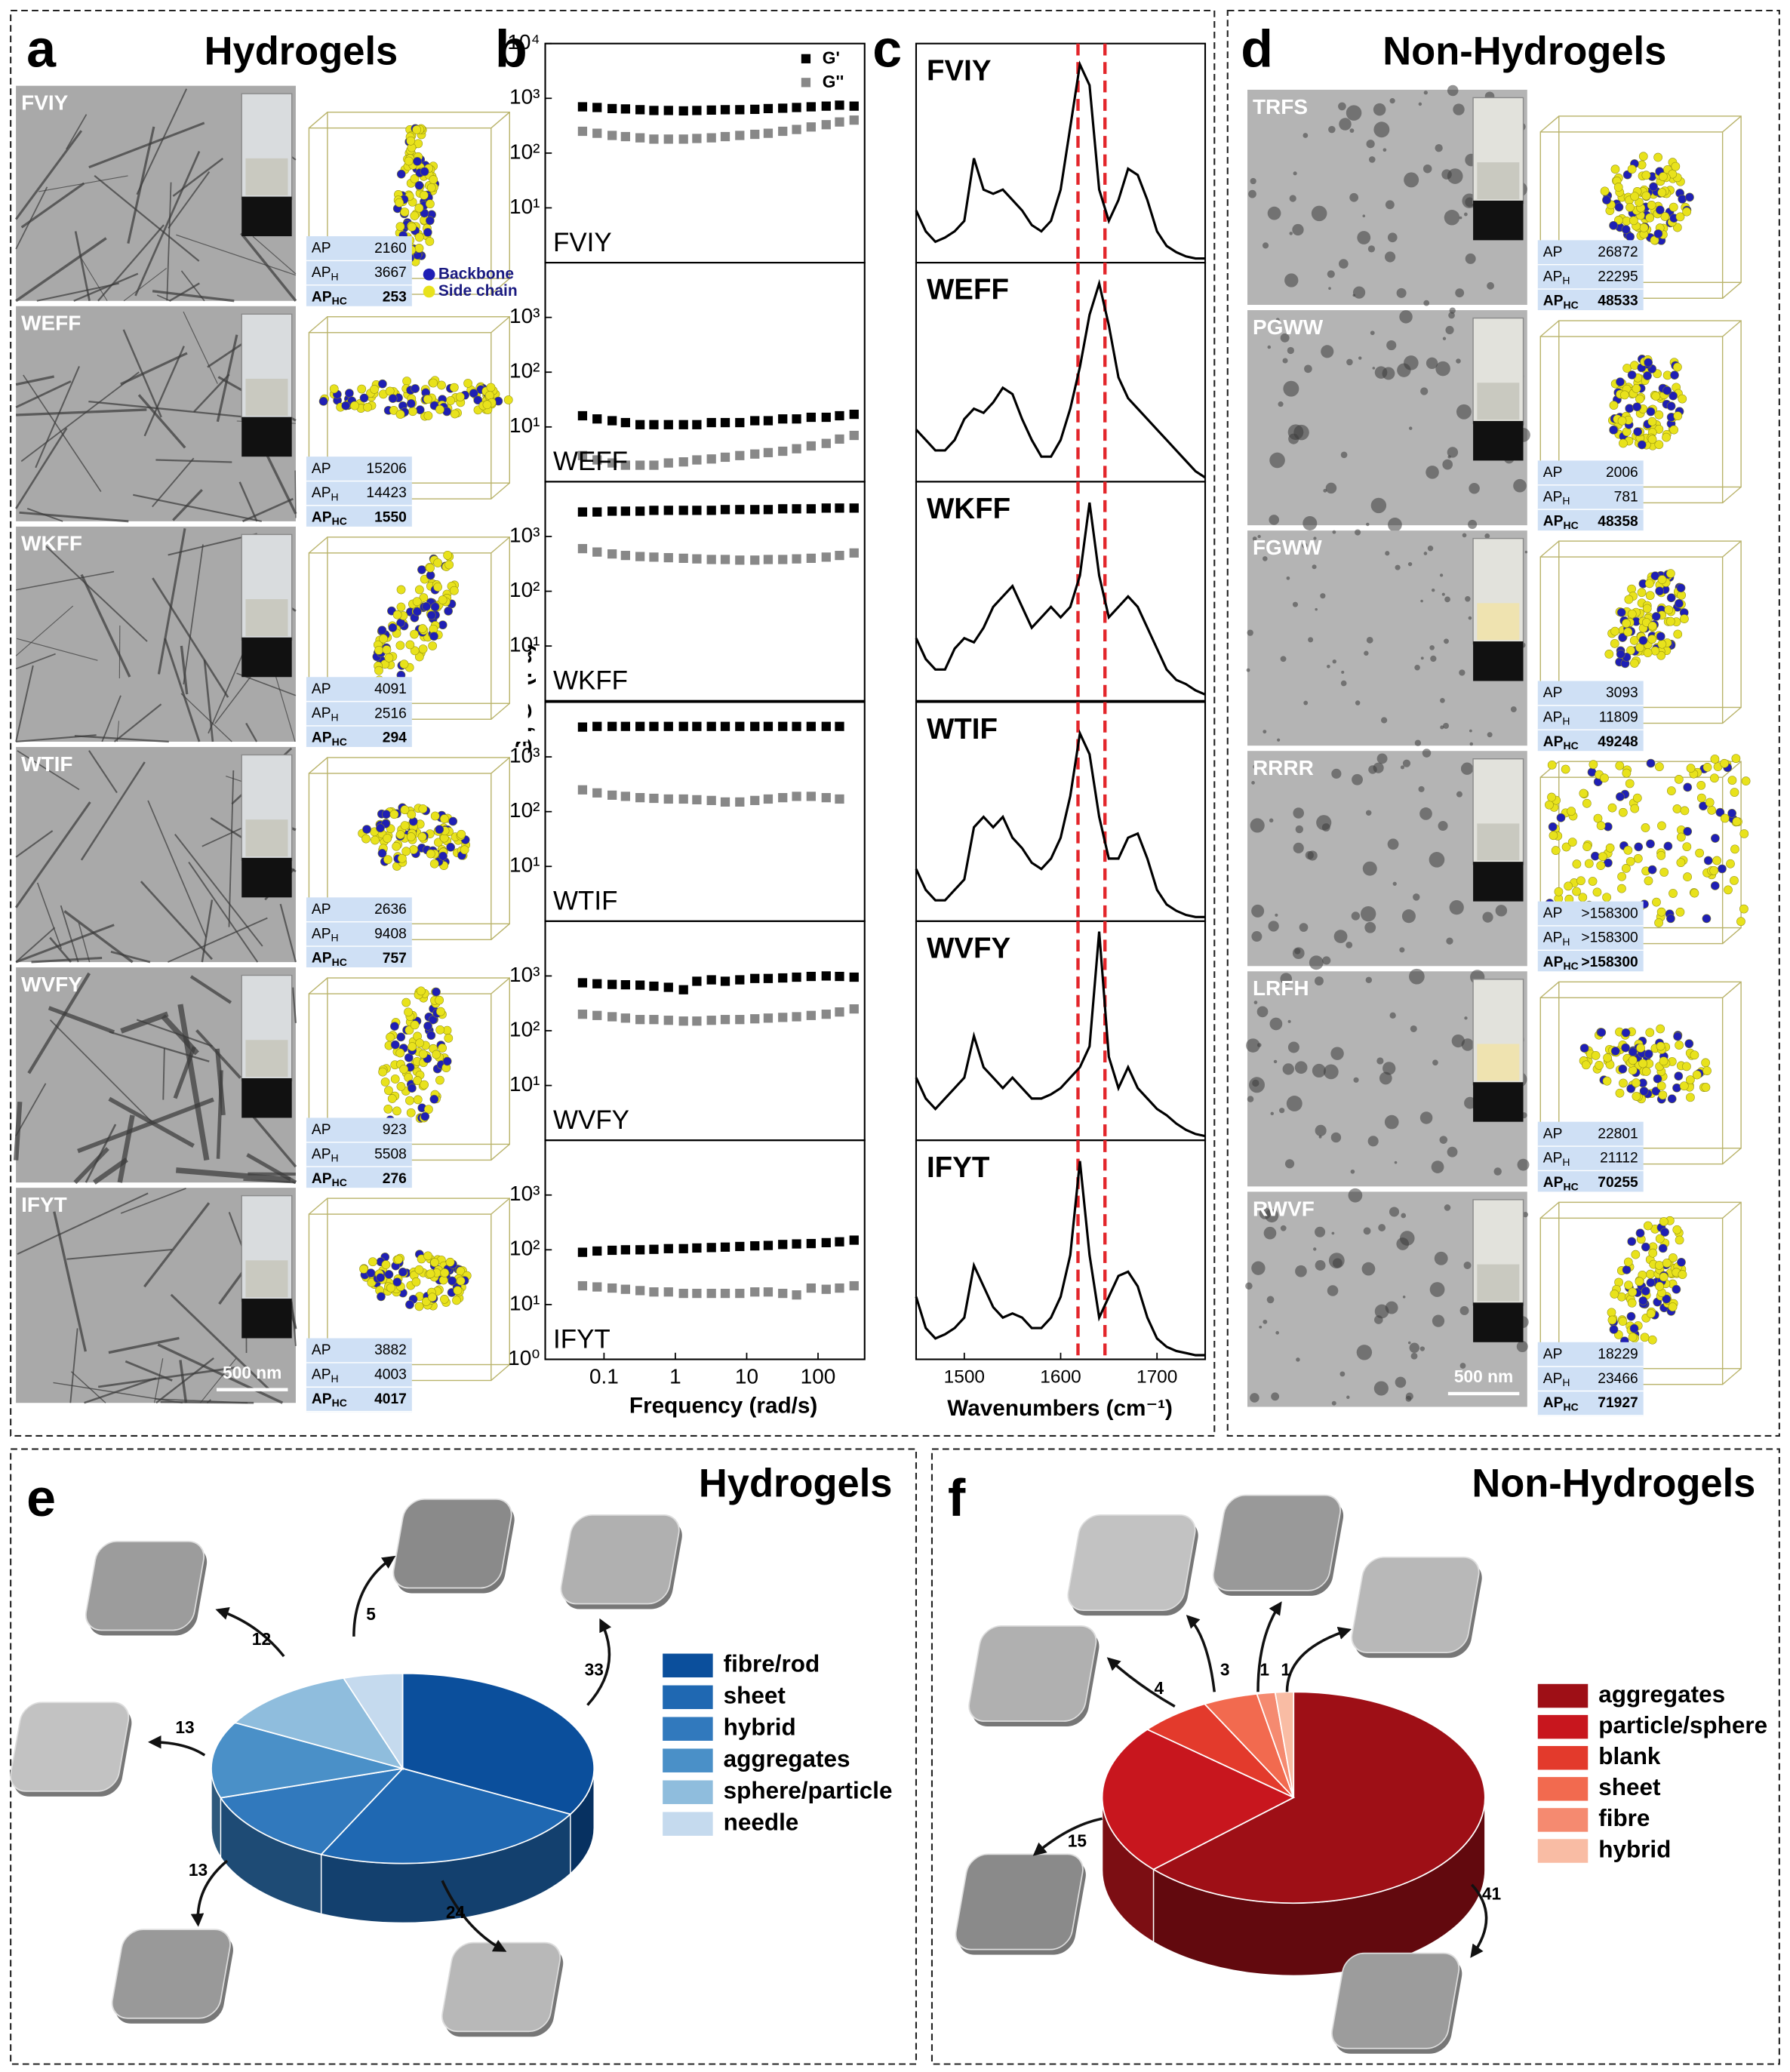 This screenshot has height=2072, width=1790. I want to click on table-row-label: APH, so click(325, 934).